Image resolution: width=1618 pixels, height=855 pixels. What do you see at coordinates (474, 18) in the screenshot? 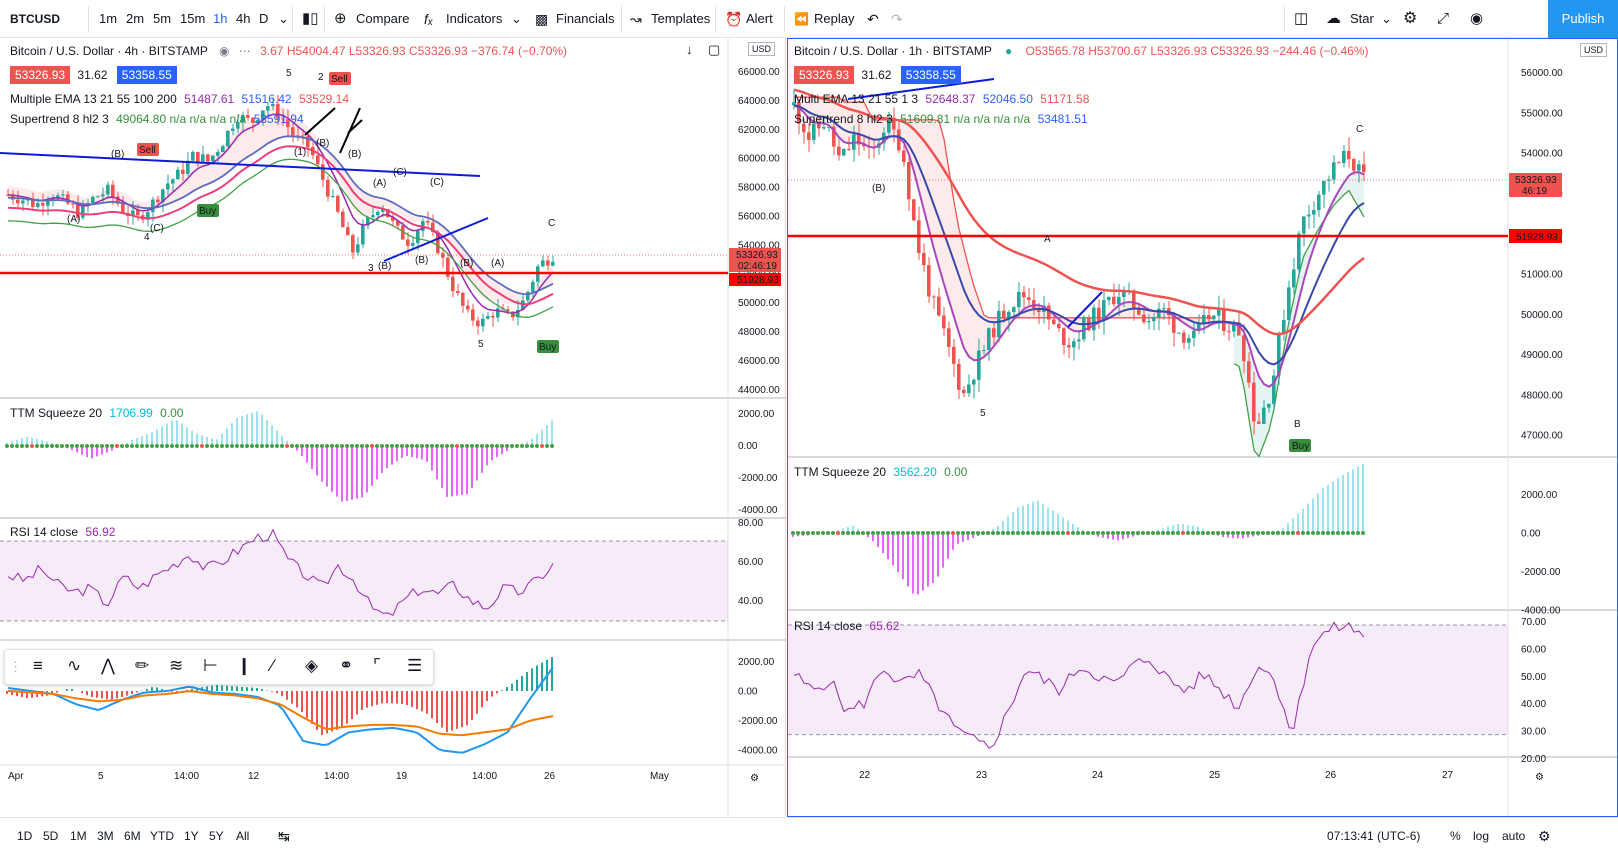
I see `indicators-button: Indicators` at bounding box center [474, 18].